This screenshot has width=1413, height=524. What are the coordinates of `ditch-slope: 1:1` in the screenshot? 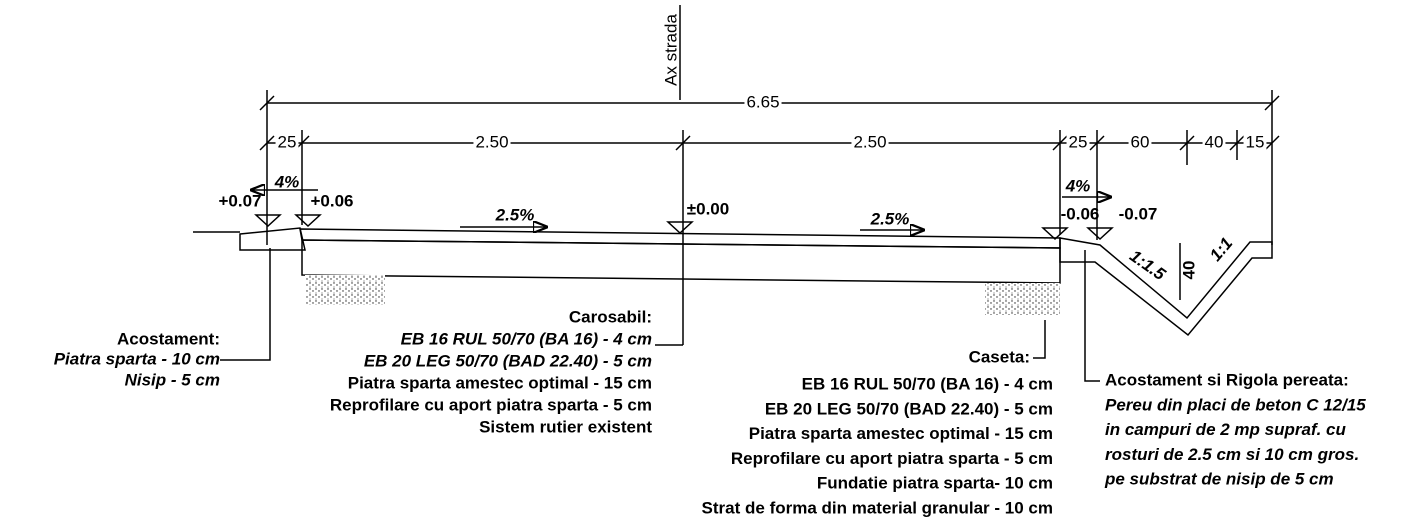 It's located at (1221, 249).